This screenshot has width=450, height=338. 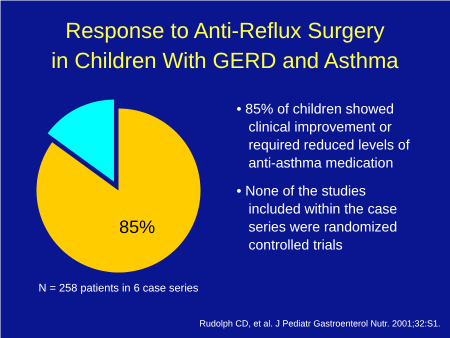 What do you see at coordinates (118, 288) in the screenshot?
I see `text: N = 258 patients in 6 case series` at bounding box center [118, 288].